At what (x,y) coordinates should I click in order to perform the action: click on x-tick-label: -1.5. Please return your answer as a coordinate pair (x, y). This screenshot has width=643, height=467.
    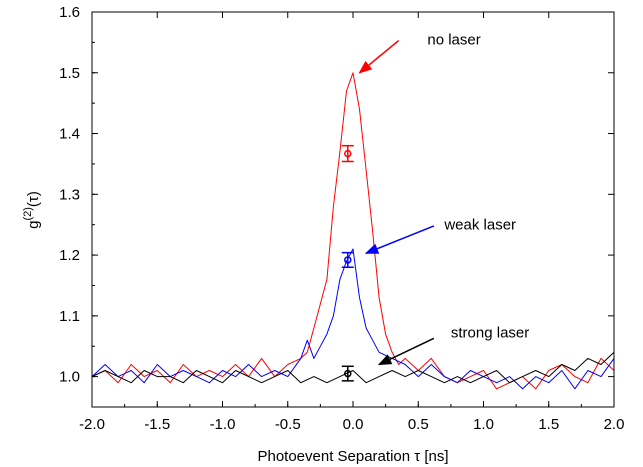
    Looking at the image, I should click on (157, 424).